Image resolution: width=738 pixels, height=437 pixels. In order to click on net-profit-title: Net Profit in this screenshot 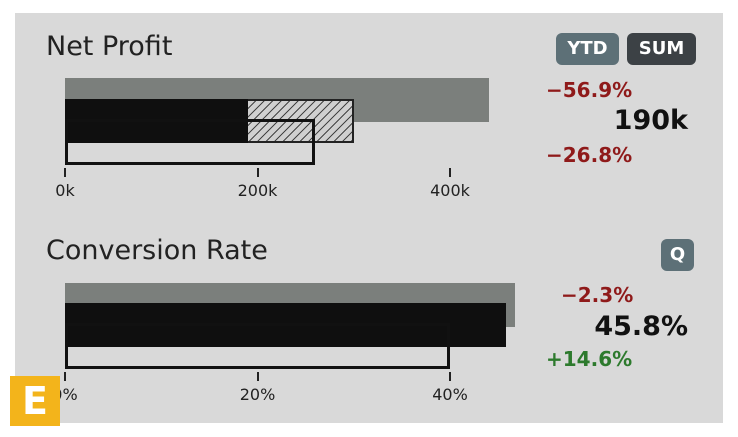, I will do `click(109, 46)`.